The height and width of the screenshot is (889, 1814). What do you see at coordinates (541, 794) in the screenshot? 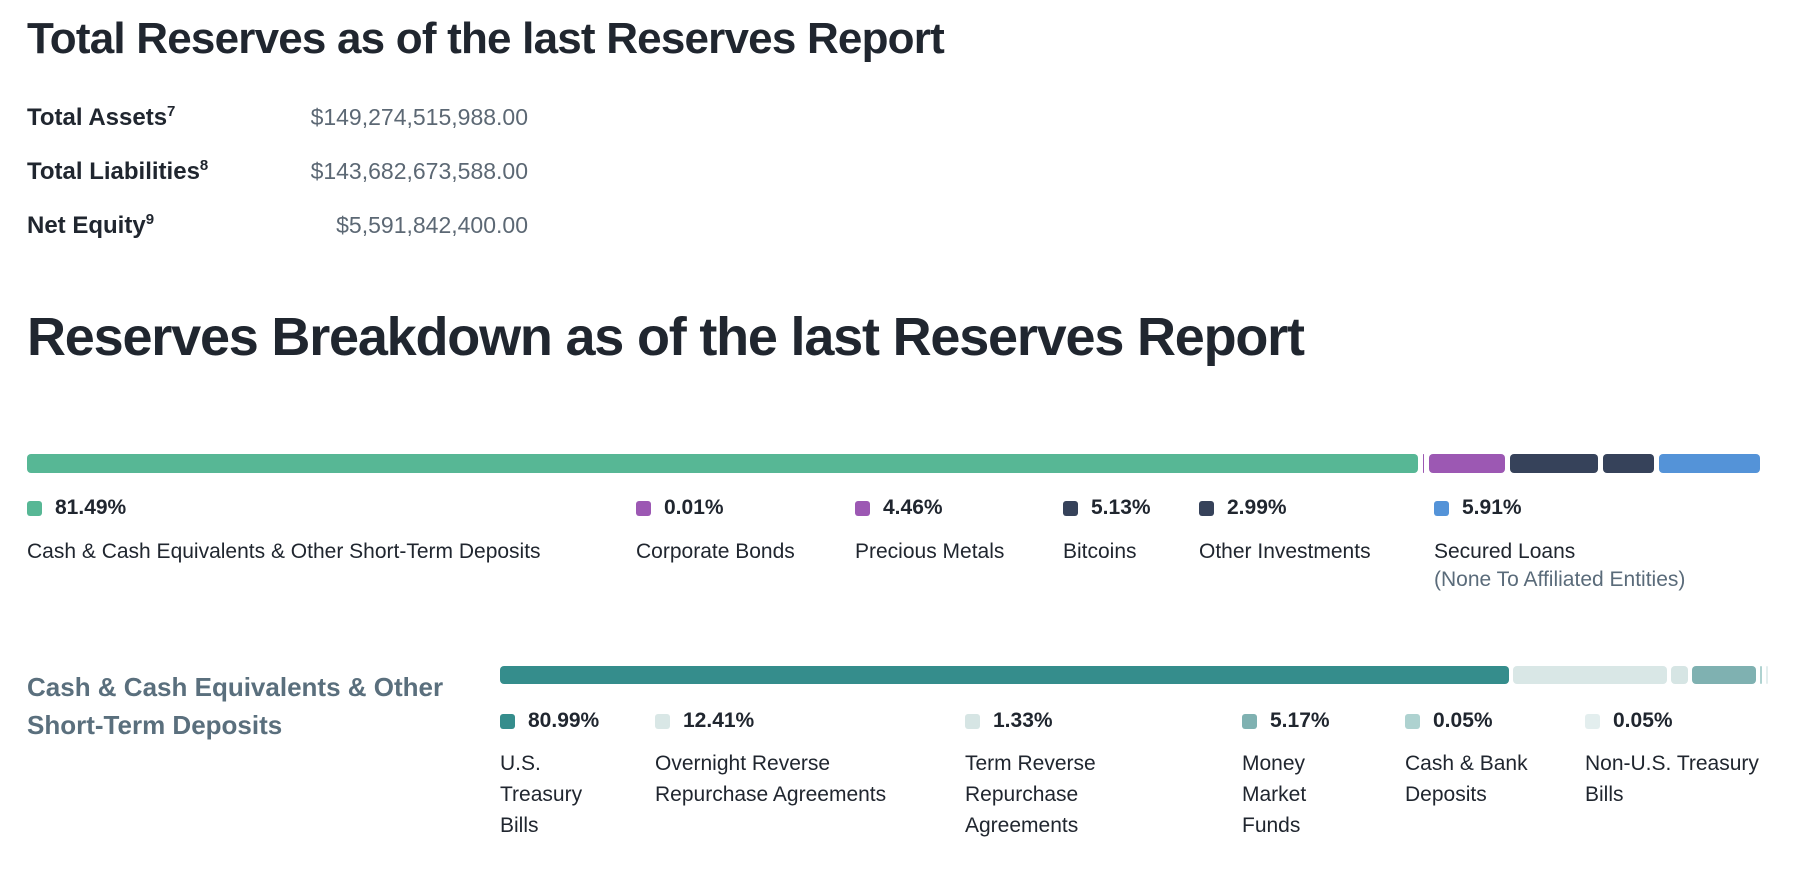
I see `legend-label: U.S. Treasury Bills` at bounding box center [541, 794].